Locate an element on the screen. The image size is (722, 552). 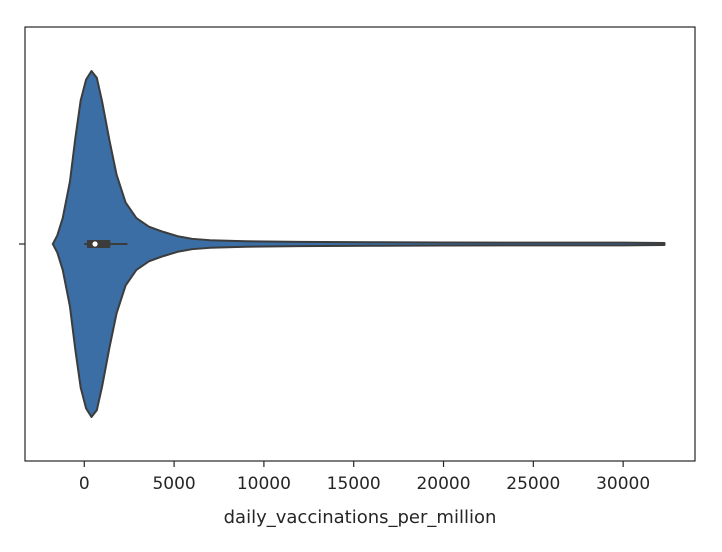
x-tick-label: 20000 is located at coordinates (443, 484).